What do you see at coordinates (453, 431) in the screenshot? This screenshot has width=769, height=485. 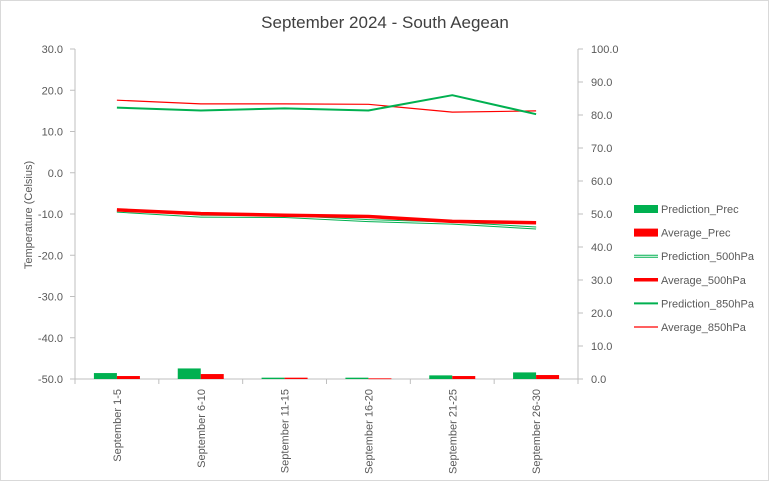 I see `x-tick-label: September 21-25` at bounding box center [453, 431].